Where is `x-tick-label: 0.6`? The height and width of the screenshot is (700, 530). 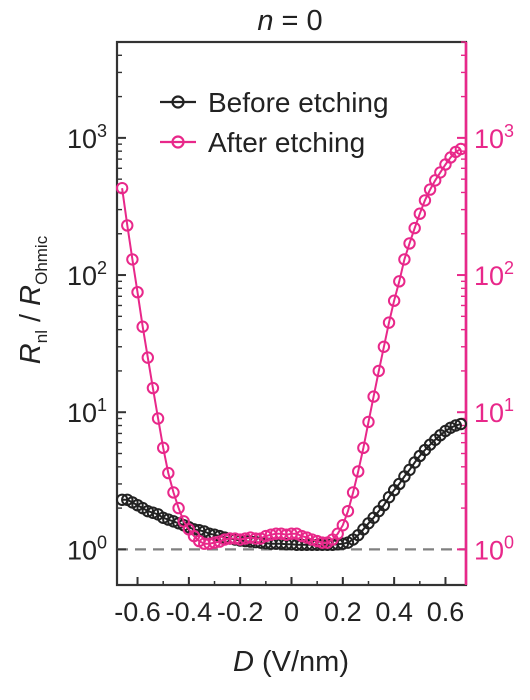
x-tick-label: 0.6 is located at coordinates (446, 612).